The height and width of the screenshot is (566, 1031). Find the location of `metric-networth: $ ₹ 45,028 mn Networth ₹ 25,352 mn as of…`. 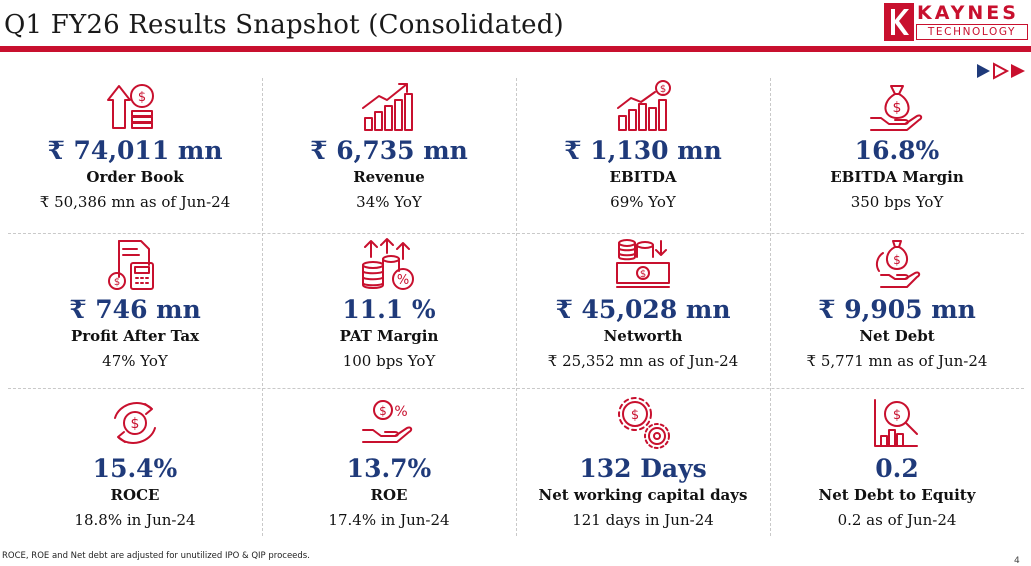

metric-networth: $ ₹ 45,028 mn Networth ₹ 25,352 mn as of… is located at coordinates (643, 304).